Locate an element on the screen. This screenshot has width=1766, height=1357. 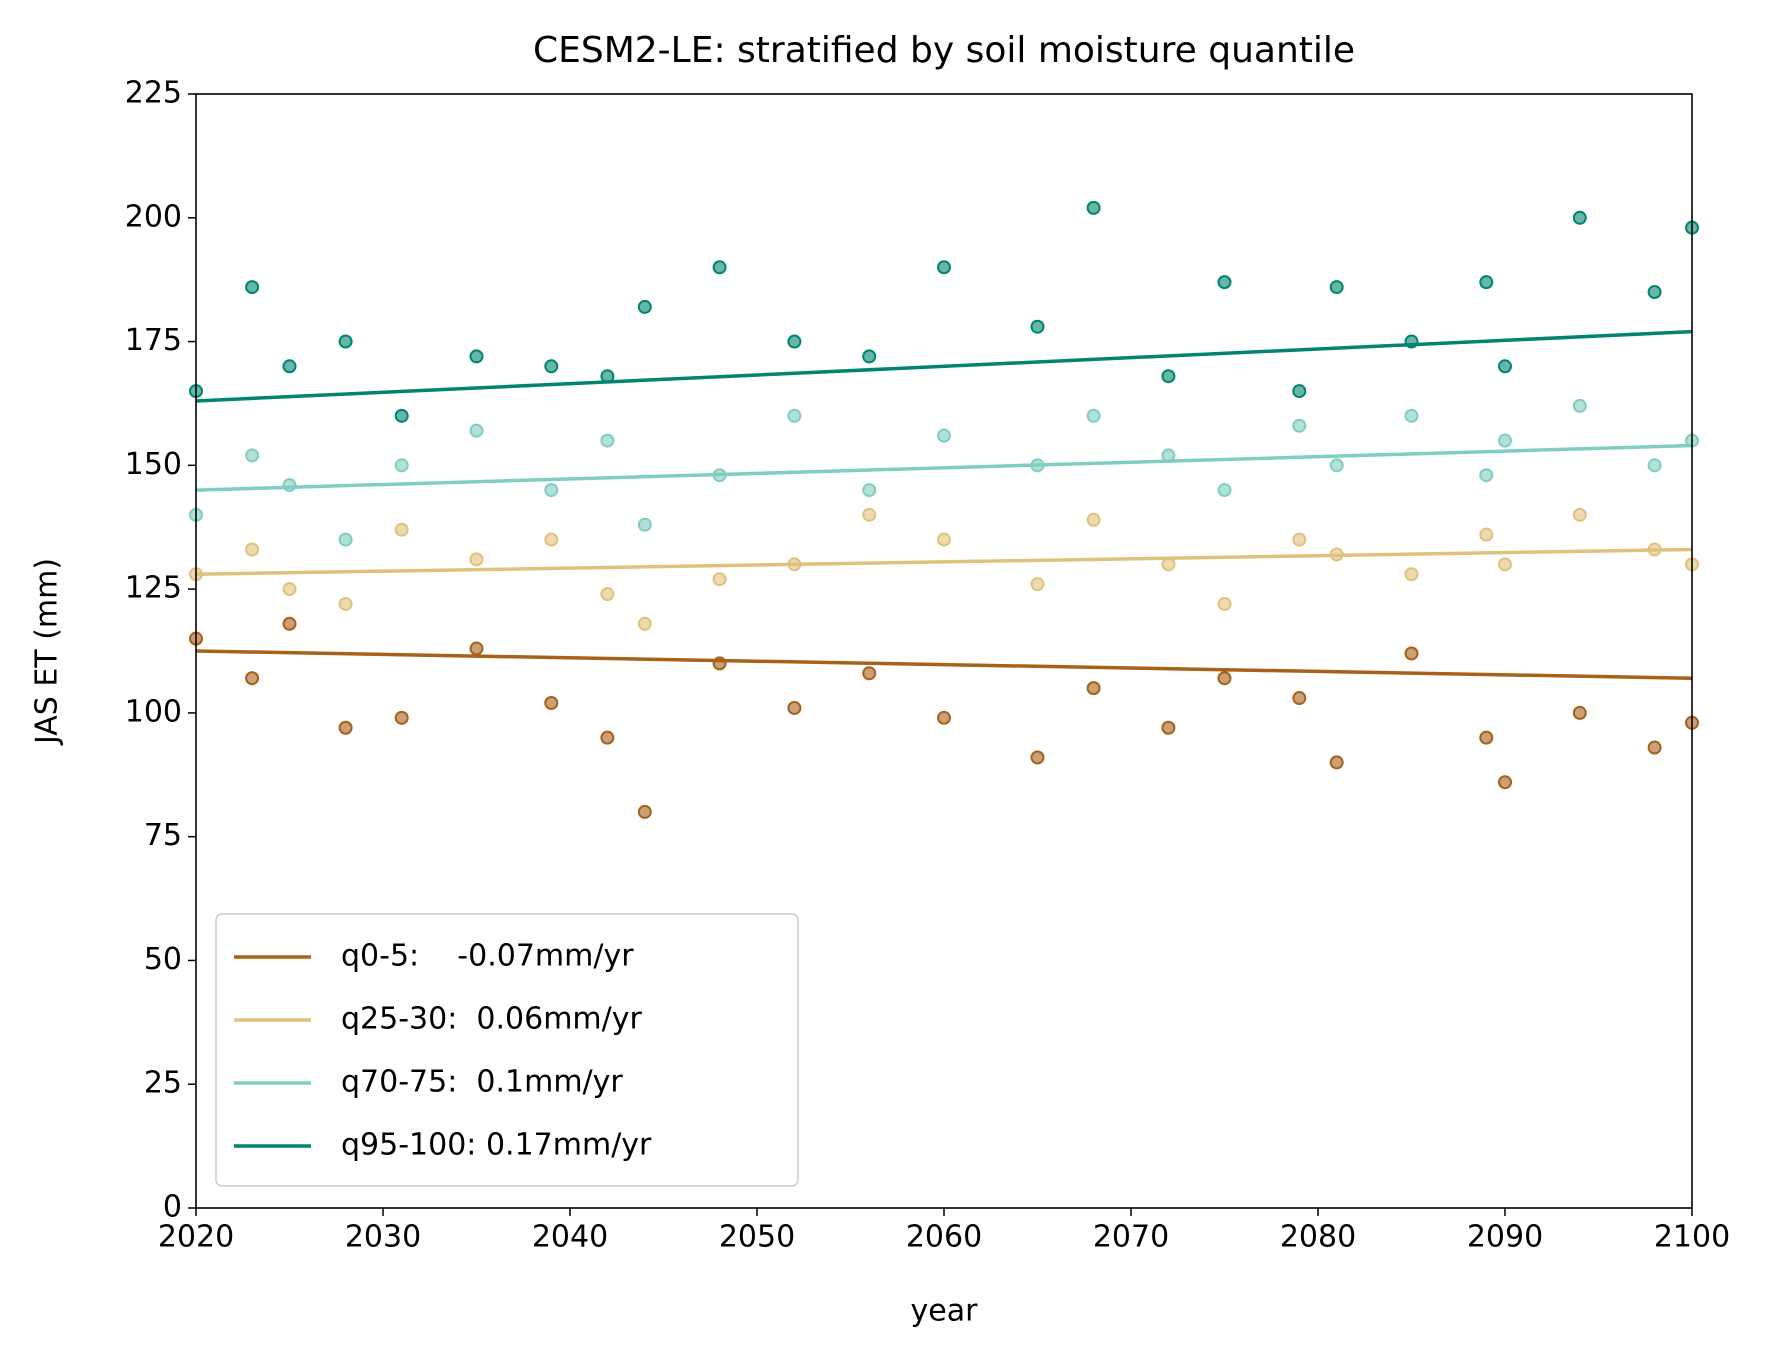
legend-box is located at coordinates (507, 1050).